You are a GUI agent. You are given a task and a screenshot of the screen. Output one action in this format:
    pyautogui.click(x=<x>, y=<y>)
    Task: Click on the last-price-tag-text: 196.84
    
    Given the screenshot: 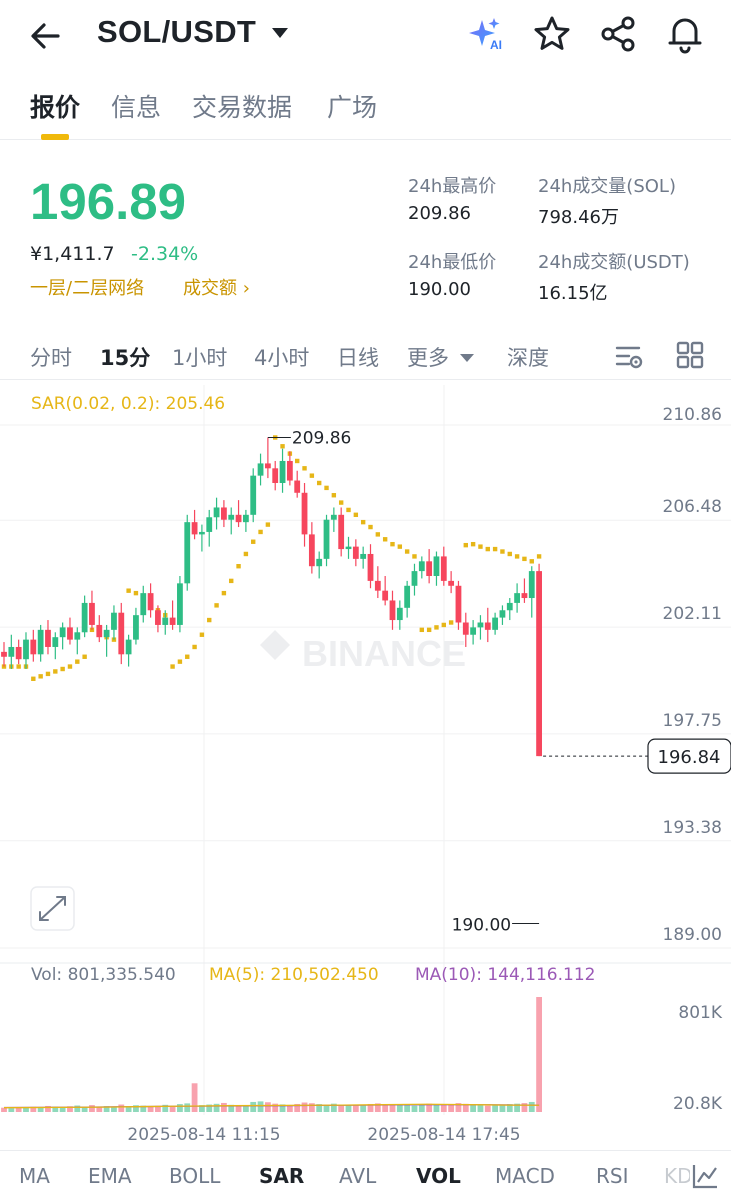 What is the action you would take?
    pyautogui.click(x=689, y=757)
    